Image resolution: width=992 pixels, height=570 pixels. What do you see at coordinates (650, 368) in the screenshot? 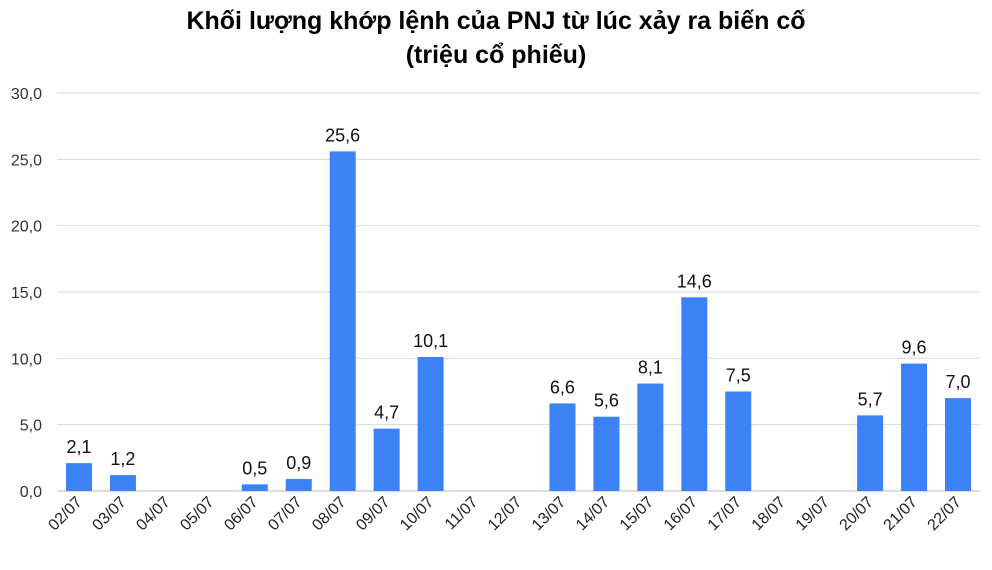
I see `data-label: 8,1` at bounding box center [650, 368].